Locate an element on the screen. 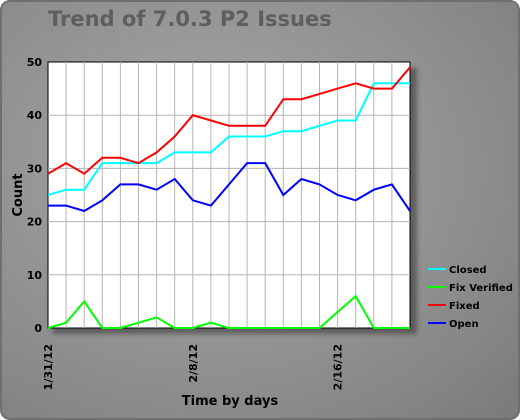  legend-label: Fix Verified is located at coordinates (481, 288).